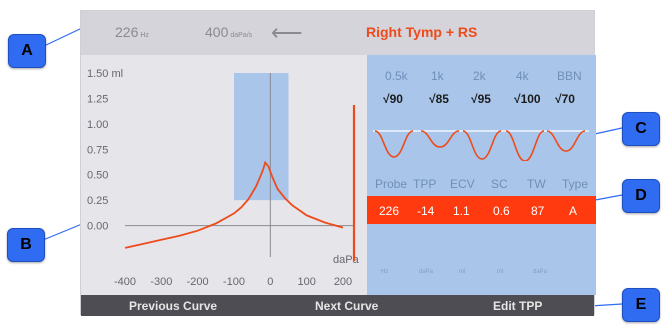  I want to click on edit-tpp-button: Edit TPP, so click(518, 306).